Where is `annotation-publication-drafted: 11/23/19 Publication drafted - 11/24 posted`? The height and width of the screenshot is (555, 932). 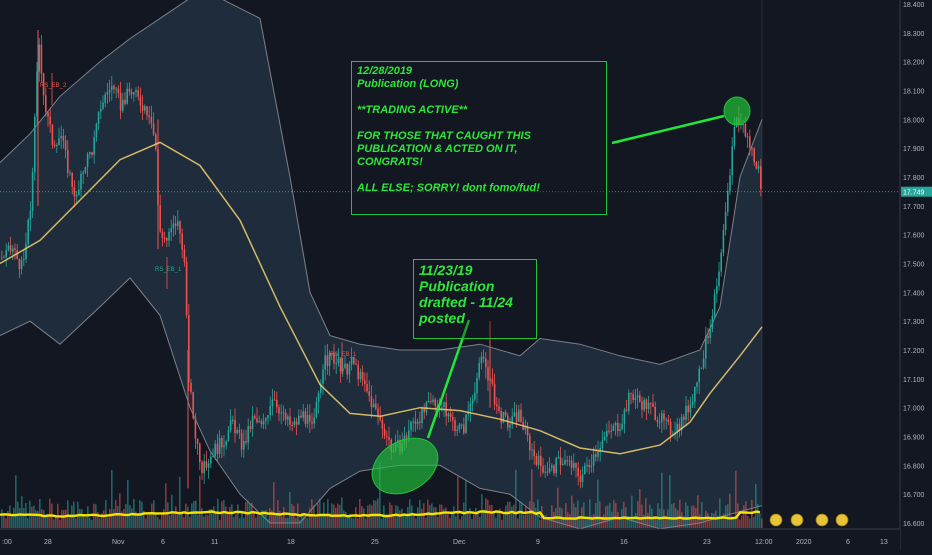
annotation-publication-drafted: 11/23/19 Publication drafted - 11/24 posted is located at coordinates (475, 299).